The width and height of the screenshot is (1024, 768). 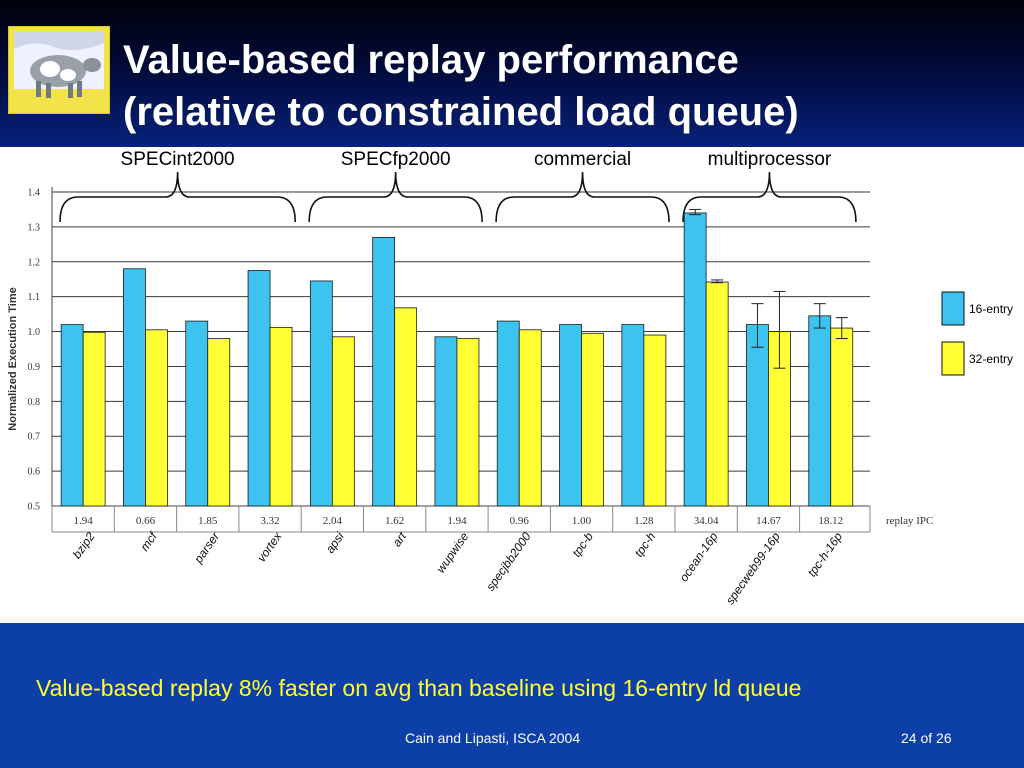 What do you see at coordinates (394, 521) in the screenshot?
I see `ipc-value: 1.62` at bounding box center [394, 521].